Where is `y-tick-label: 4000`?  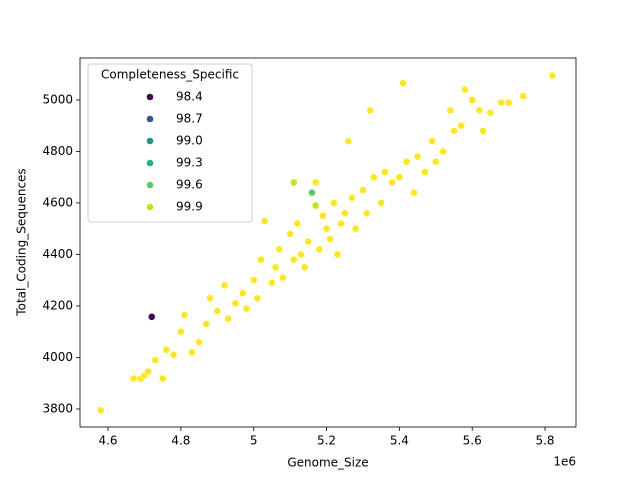
y-tick-label: 4000 is located at coordinates (57, 357).